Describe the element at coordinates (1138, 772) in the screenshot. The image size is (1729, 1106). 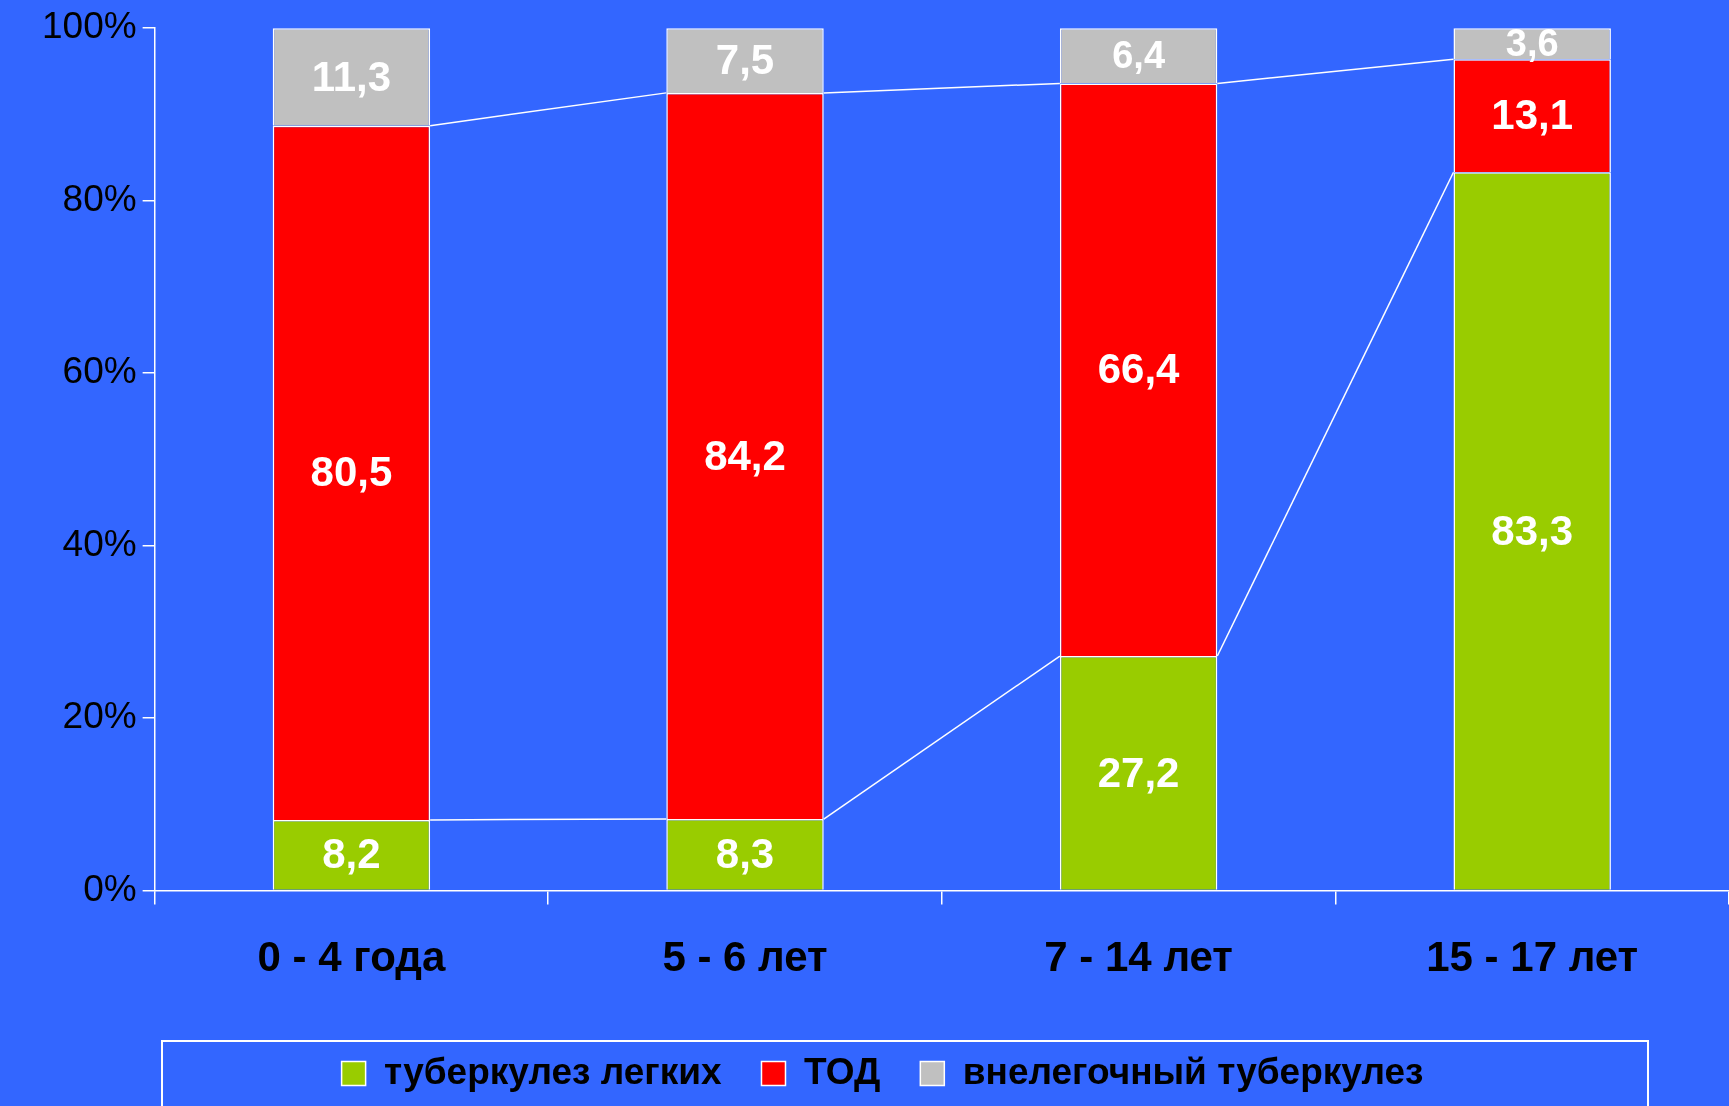
I see `data-label: 27,2` at that location.